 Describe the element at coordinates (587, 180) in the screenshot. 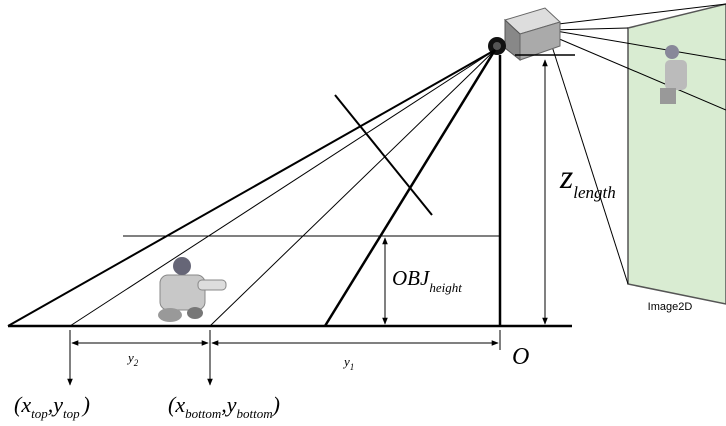

I see `z-length-label: zlength` at that location.